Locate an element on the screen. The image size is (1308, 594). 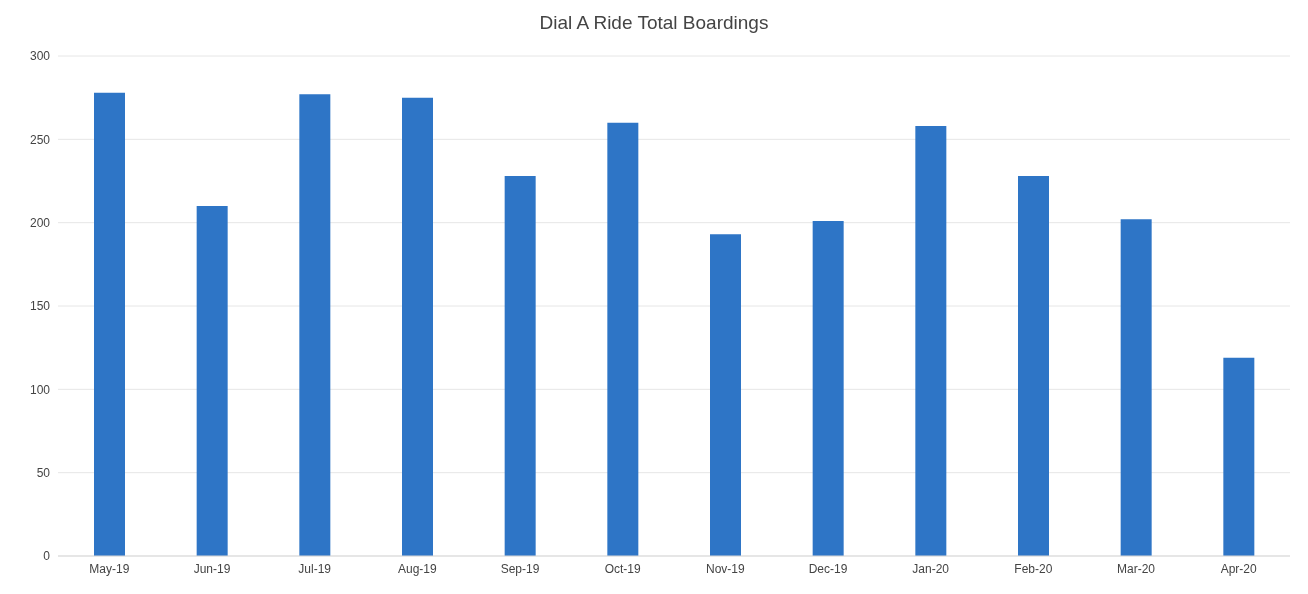
x-tick-label: Oct-19 is located at coordinates (622, 568).